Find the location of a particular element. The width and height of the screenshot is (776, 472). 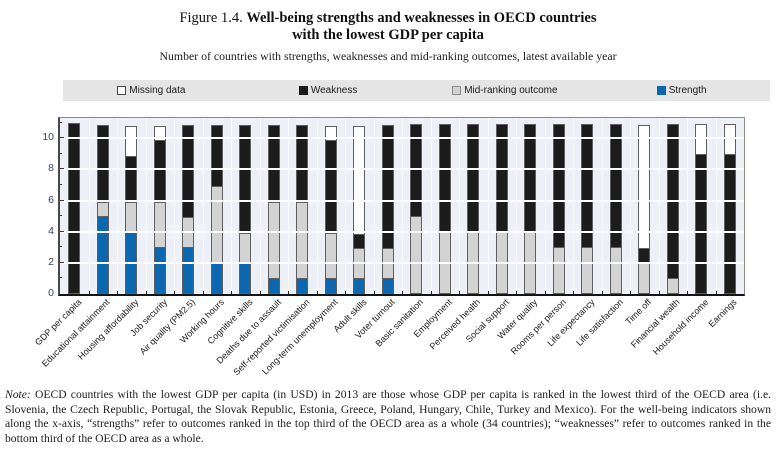

bar-adult-skills is located at coordinates (359, 206).